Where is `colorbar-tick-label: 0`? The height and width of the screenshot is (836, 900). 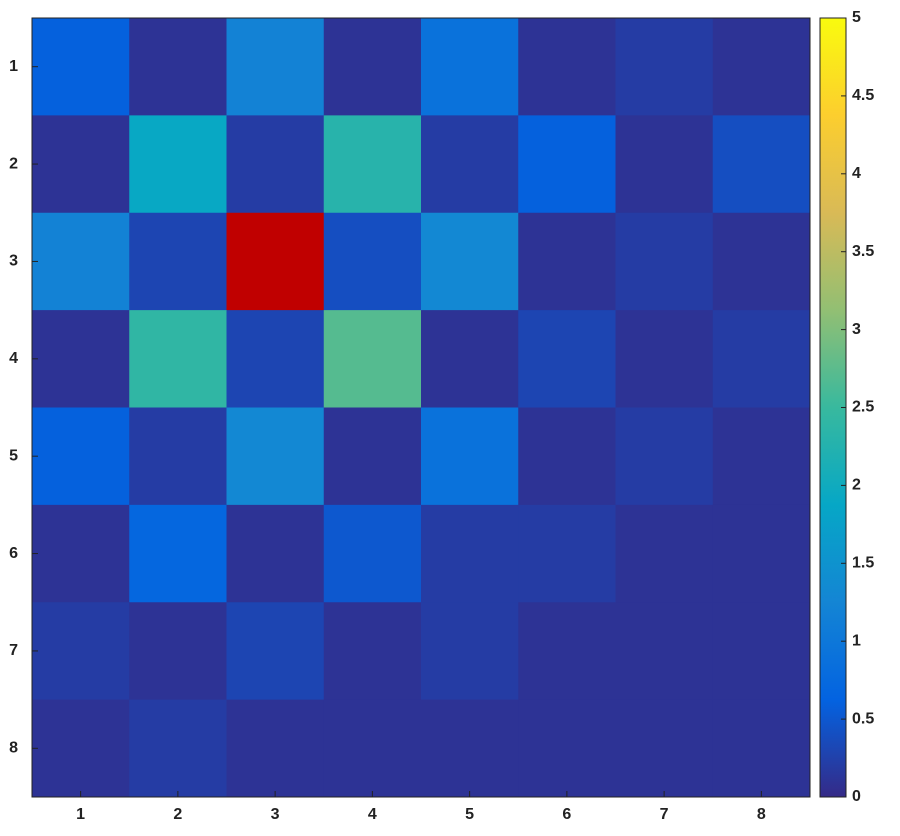
colorbar-tick-label: 0 is located at coordinates (856, 796).